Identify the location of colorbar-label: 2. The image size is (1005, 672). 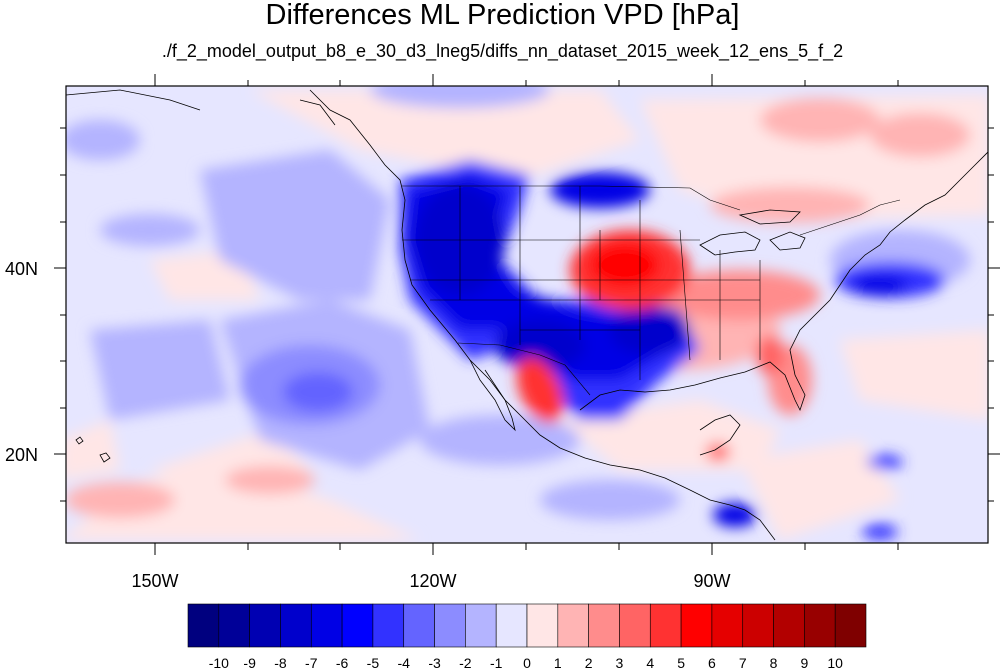
(589, 663).